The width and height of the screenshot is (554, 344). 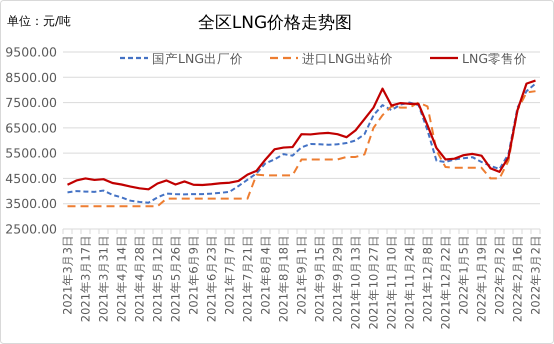 What do you see at coordinates (157, 278) in the screenshot?
I see `x-tick-label: 2021年5月12日` at bounding box center [157, 278].